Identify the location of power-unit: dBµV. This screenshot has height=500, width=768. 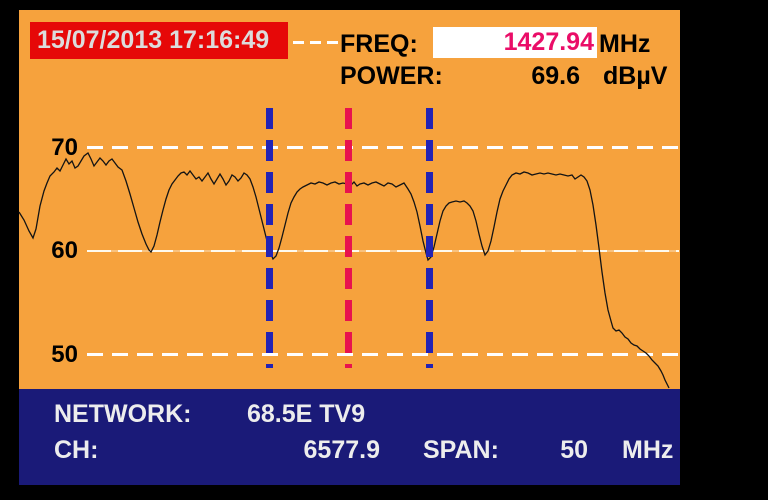
(635, 76).